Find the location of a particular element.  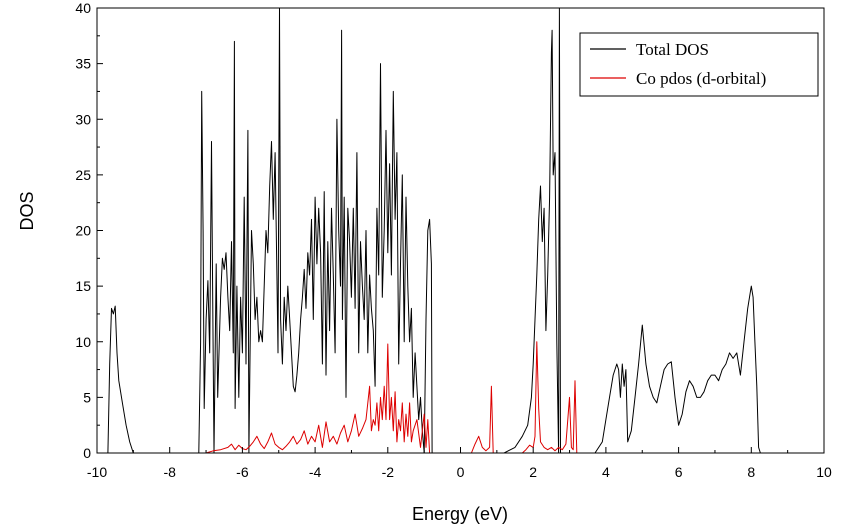

y-axis: 0 5 10 15 20 25 30 35 40 is located at coordinates (89, 230).